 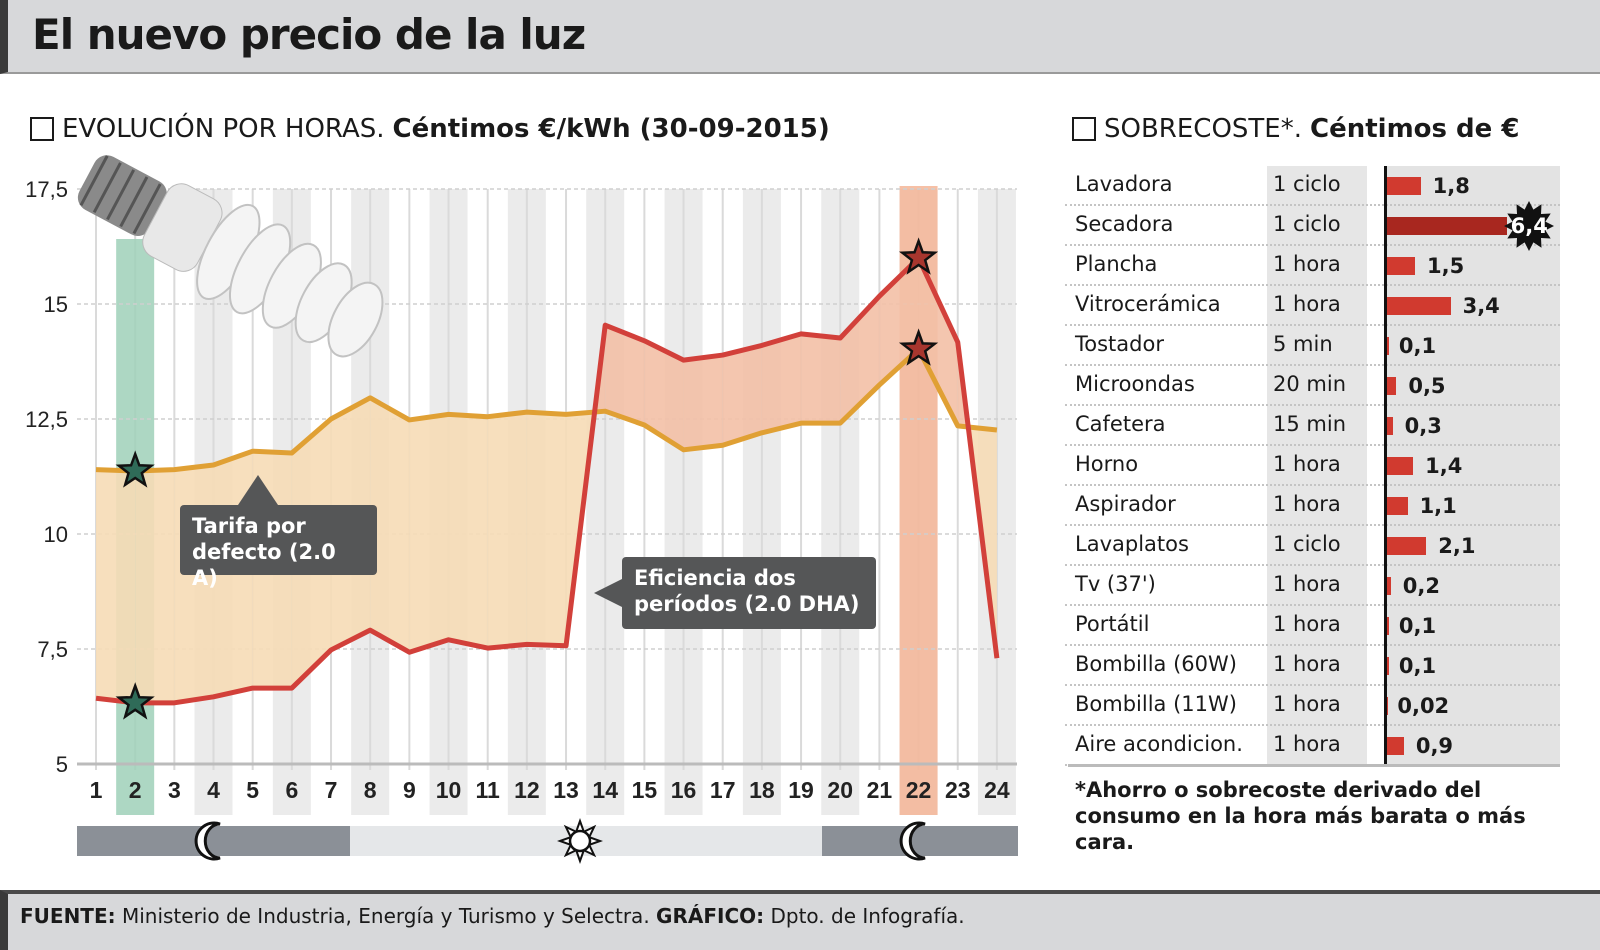 What do you see at coordinates (1312, 706) in the screenshot?
I see `table-row: Bombilla (11W) 1 hora 0,02` at bounding box center [1312, 706].